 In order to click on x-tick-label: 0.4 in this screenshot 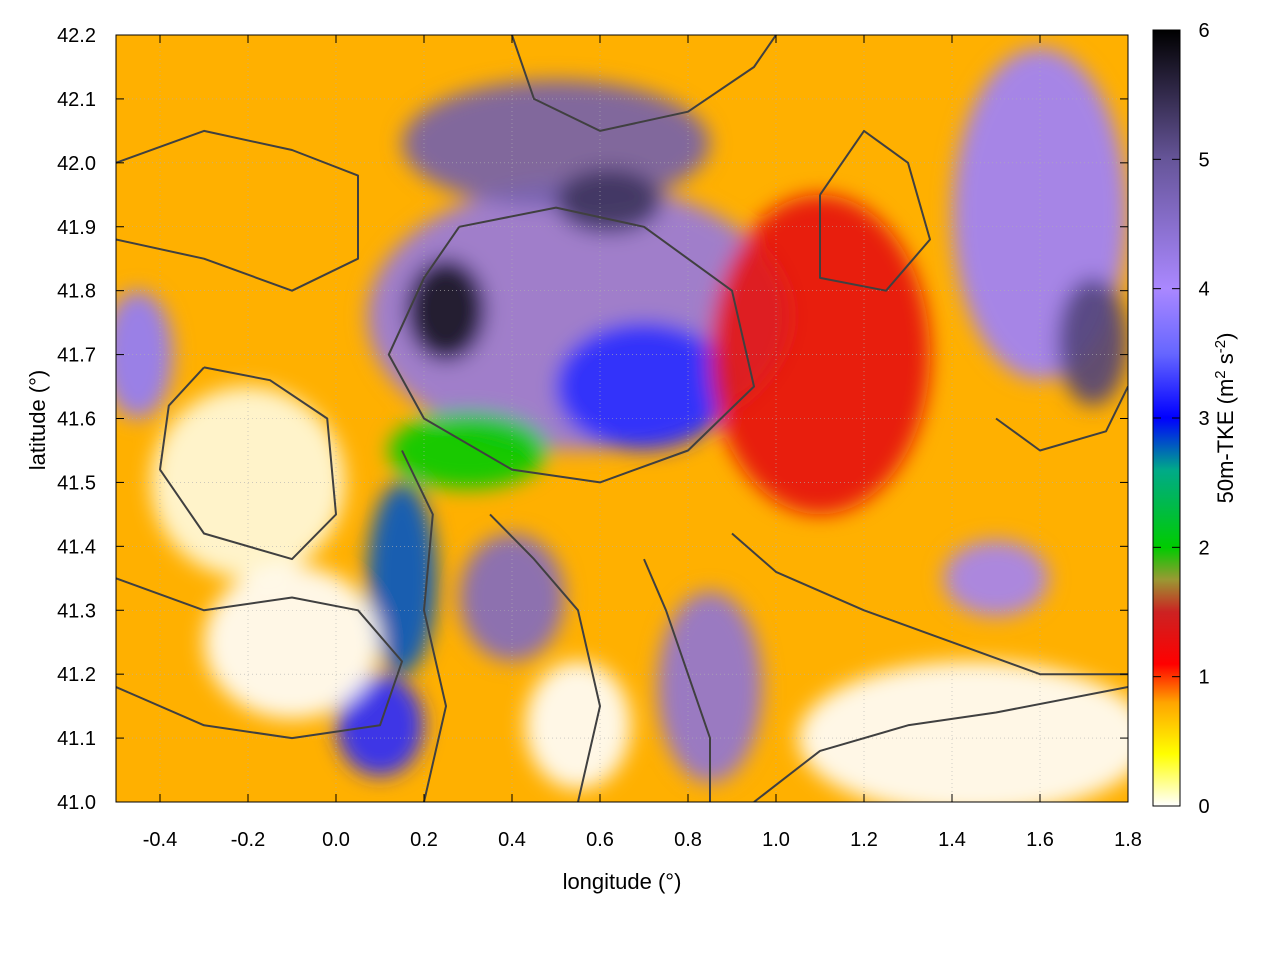, I will do `click(512, 840)`.